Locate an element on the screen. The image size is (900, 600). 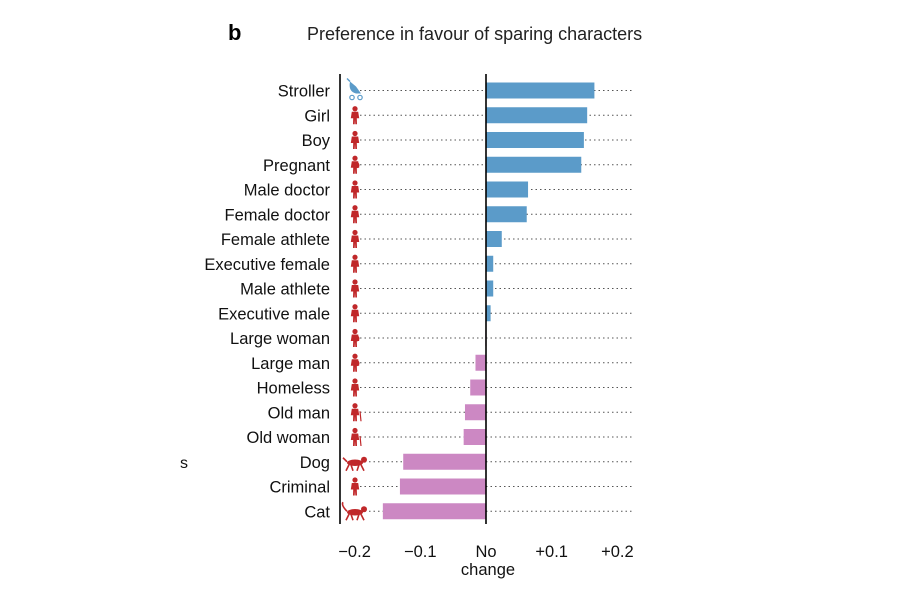
category-label: Executive female is located at coordinates (267, 265).